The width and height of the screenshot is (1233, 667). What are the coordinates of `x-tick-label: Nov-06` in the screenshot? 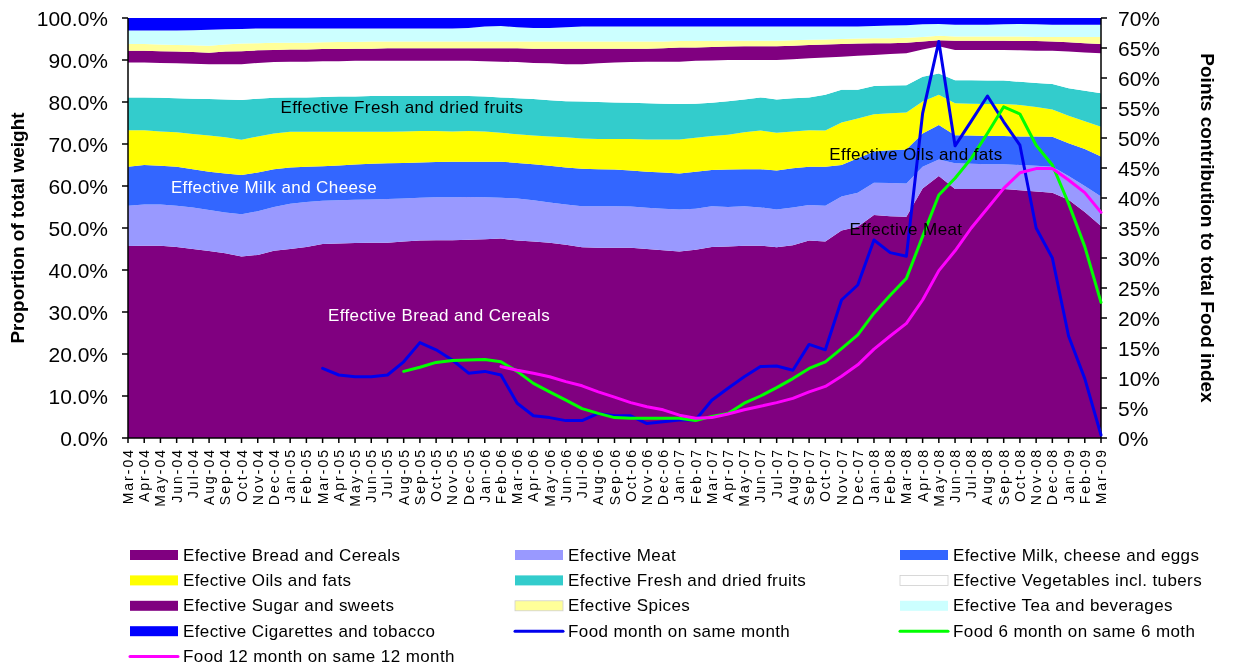 It's located at (646, 477).